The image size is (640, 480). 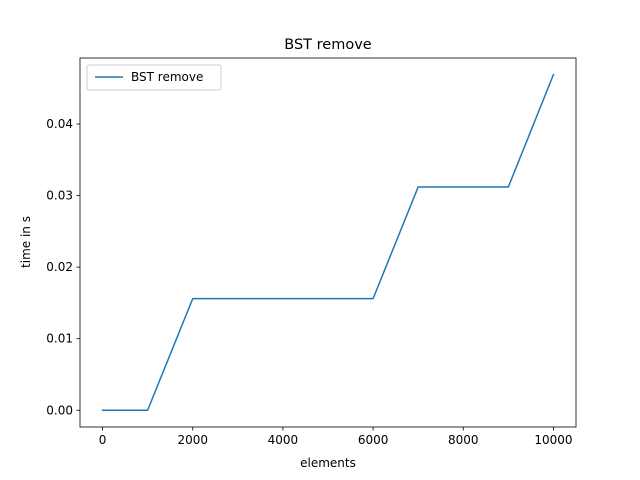 I want to click on x-tick-label: 8000, so click(x=463, y=440).